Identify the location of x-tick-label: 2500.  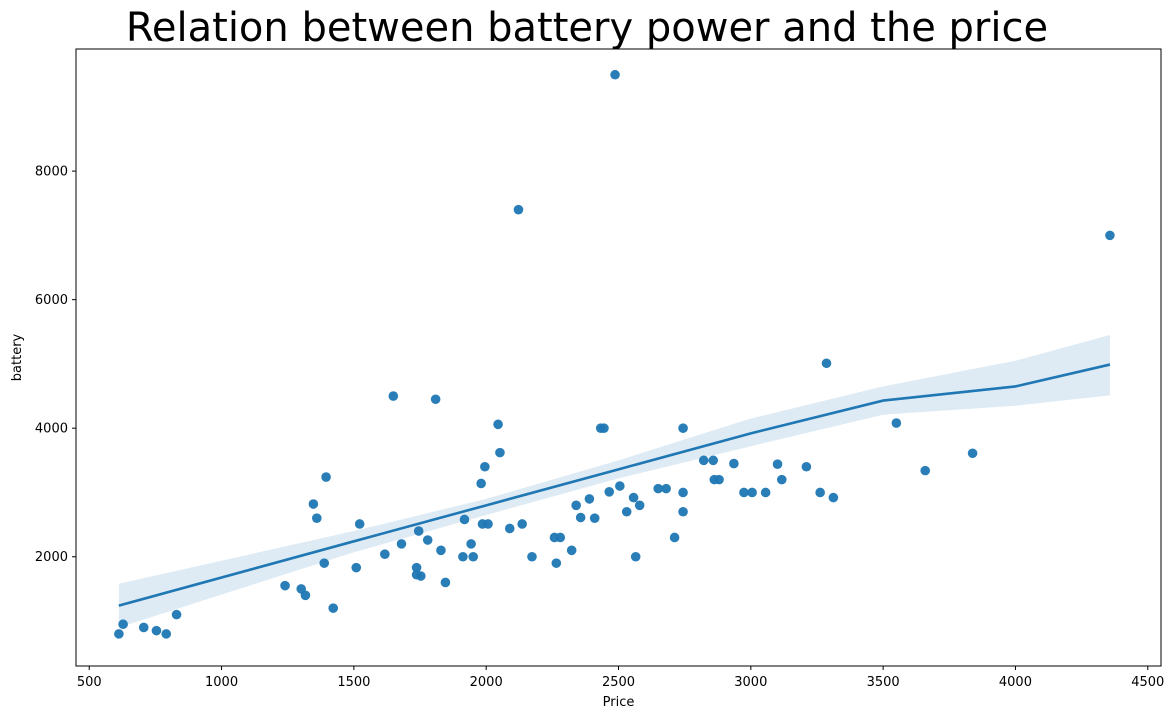
(618, 682).